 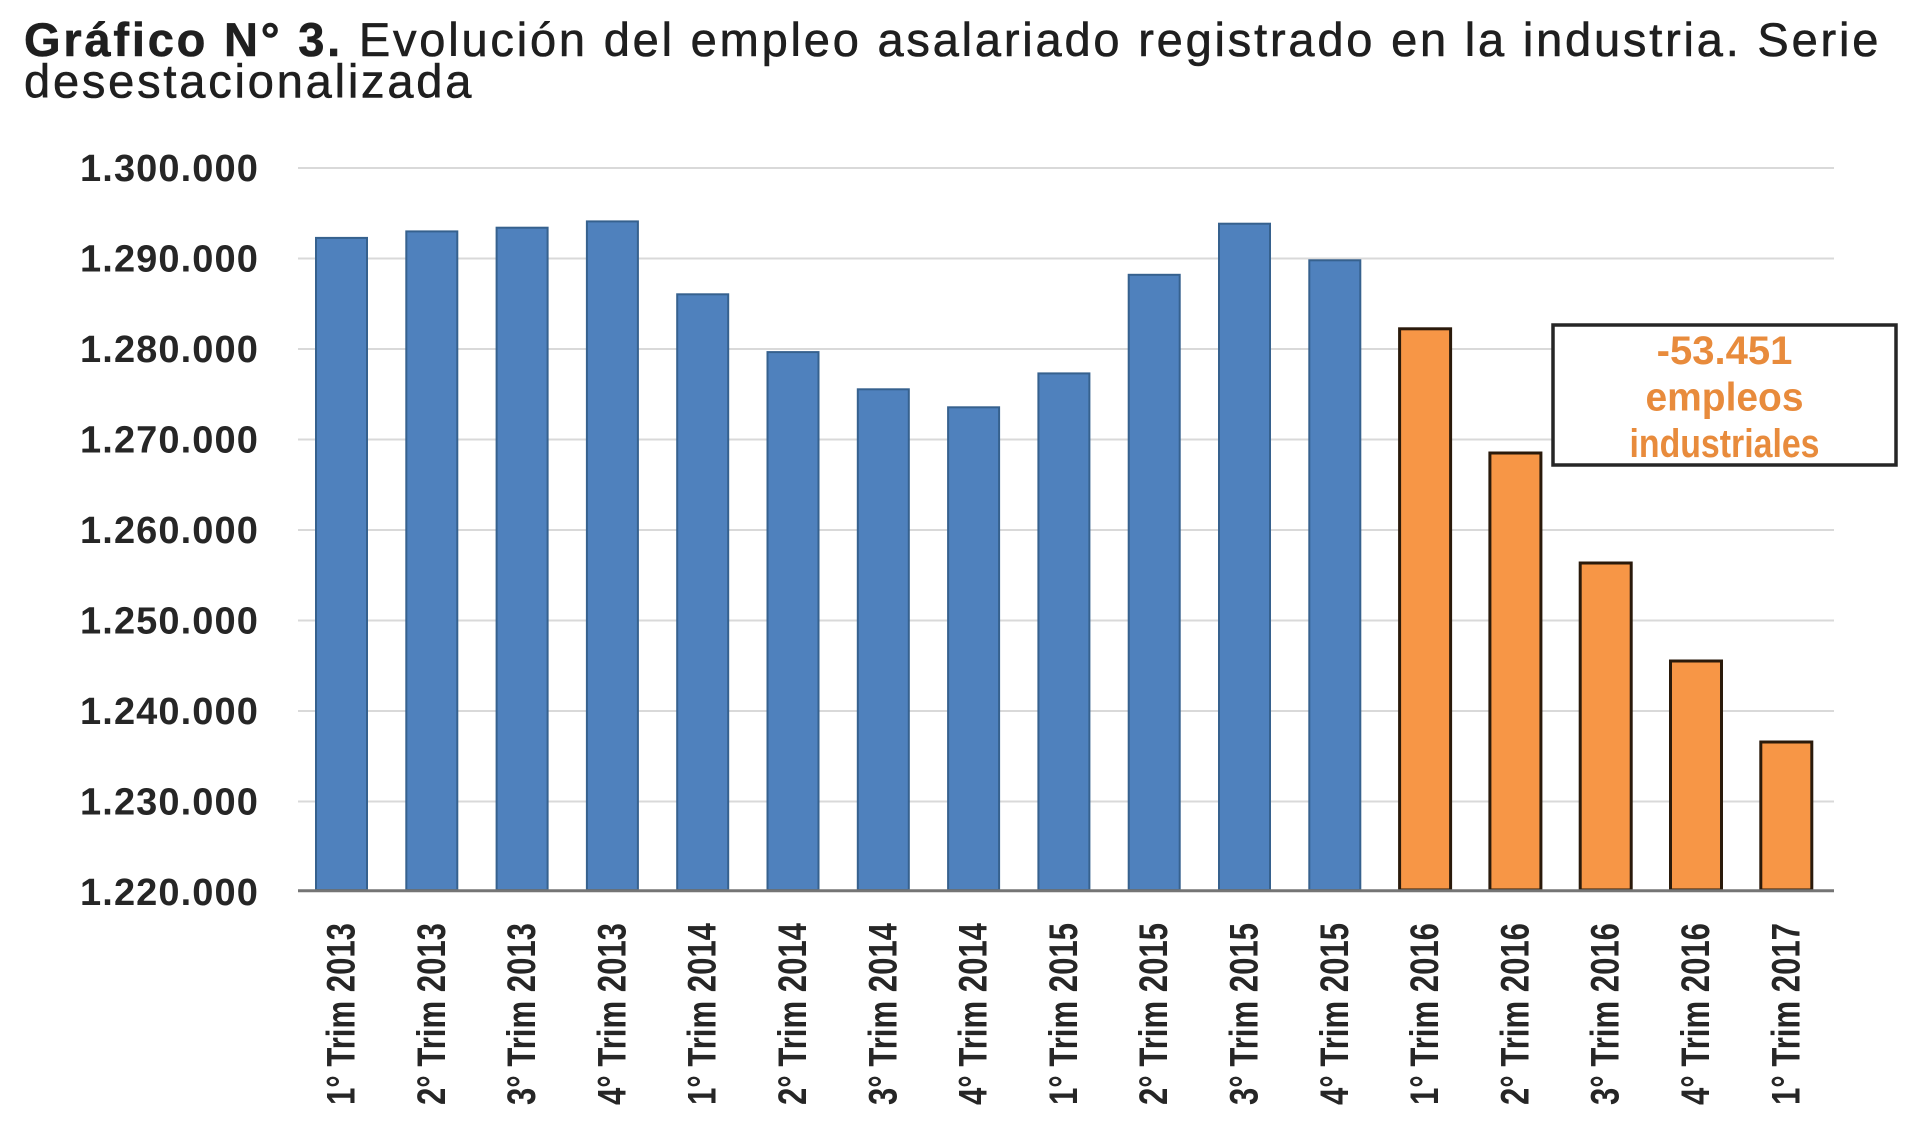 I want to click on svg-text: 3° Trim 2014, so click(x=883, y=1013).